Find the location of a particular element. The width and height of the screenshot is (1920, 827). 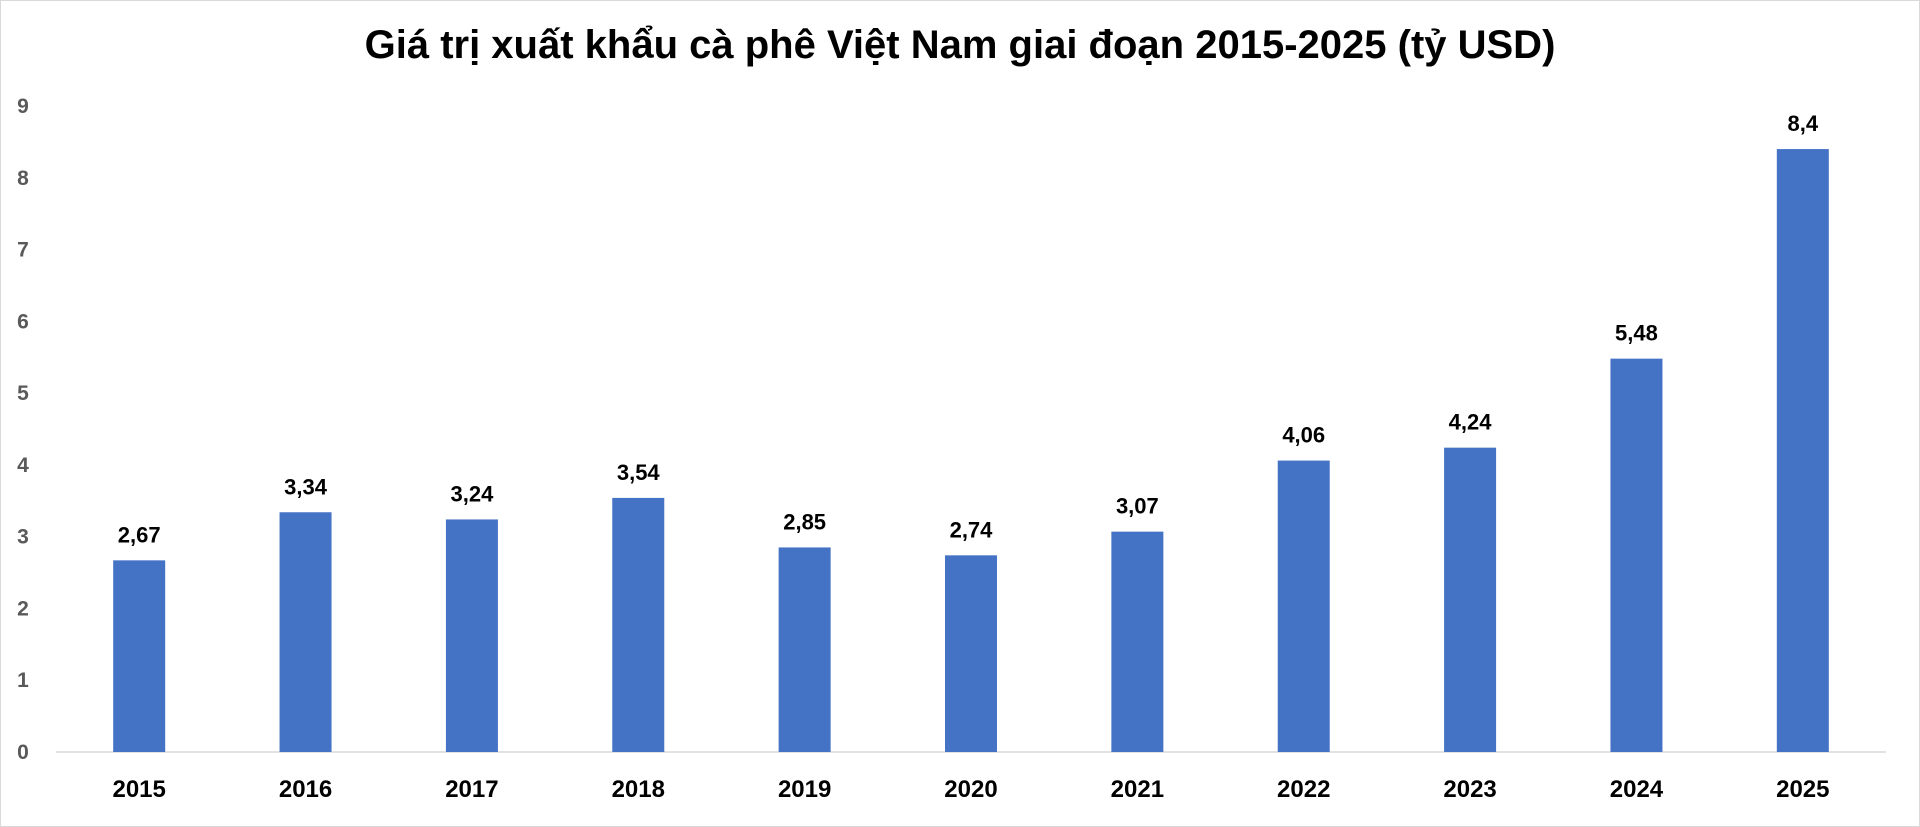

y-tick-label: 4 is located at coordinates (23, 465).